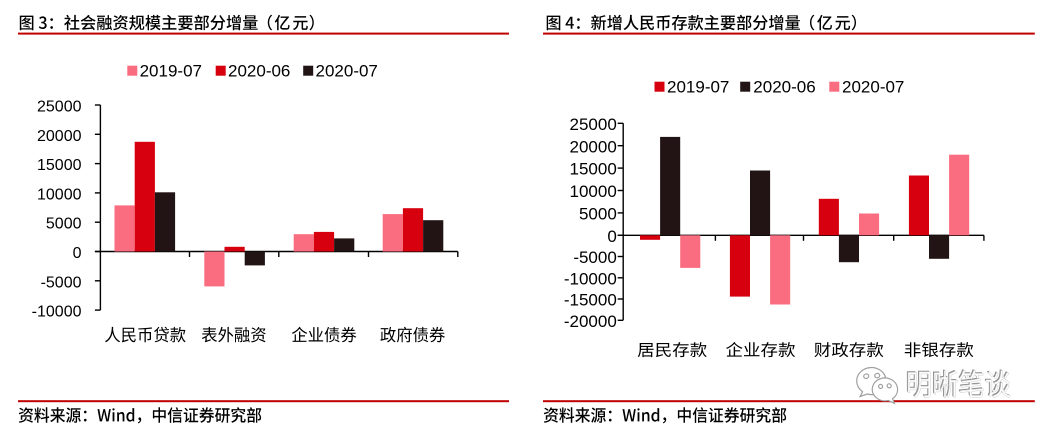 The width and height of the screenshot is (1042, 433). I want to click on svg-text: -20000, so click(590, 321).